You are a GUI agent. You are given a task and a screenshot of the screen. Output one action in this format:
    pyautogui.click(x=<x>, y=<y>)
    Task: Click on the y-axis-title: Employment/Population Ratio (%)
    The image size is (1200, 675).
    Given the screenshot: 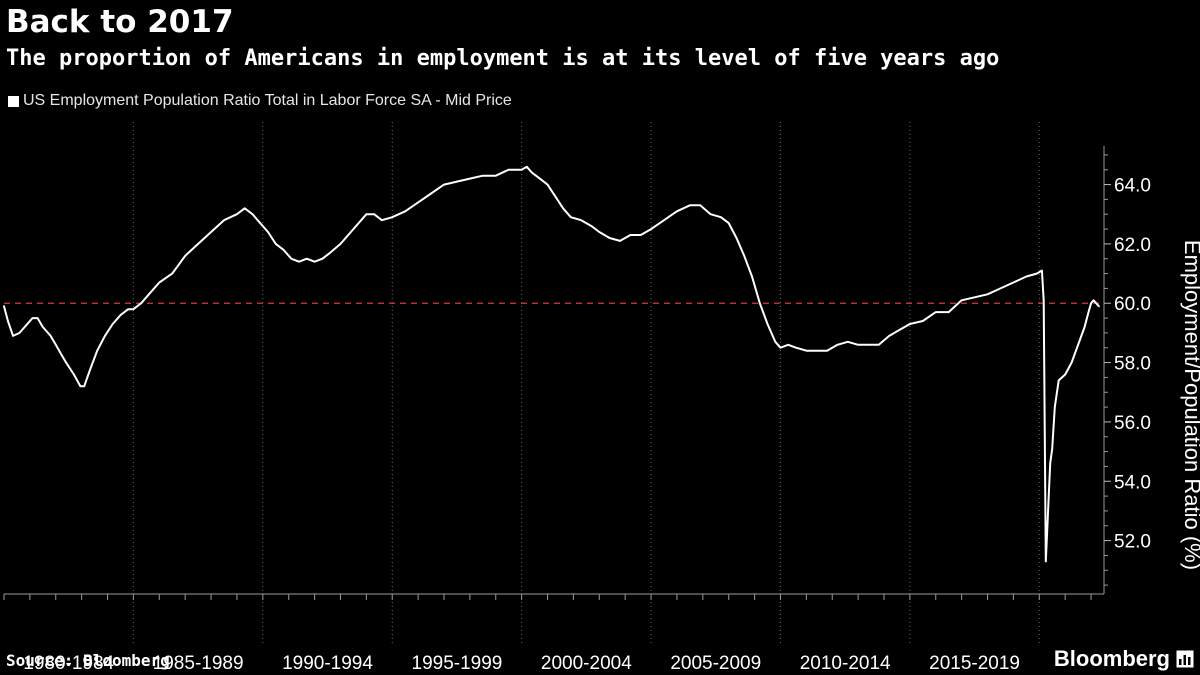 What is the action you would take?
    pyautogui.click(x=1190, y=405)
    